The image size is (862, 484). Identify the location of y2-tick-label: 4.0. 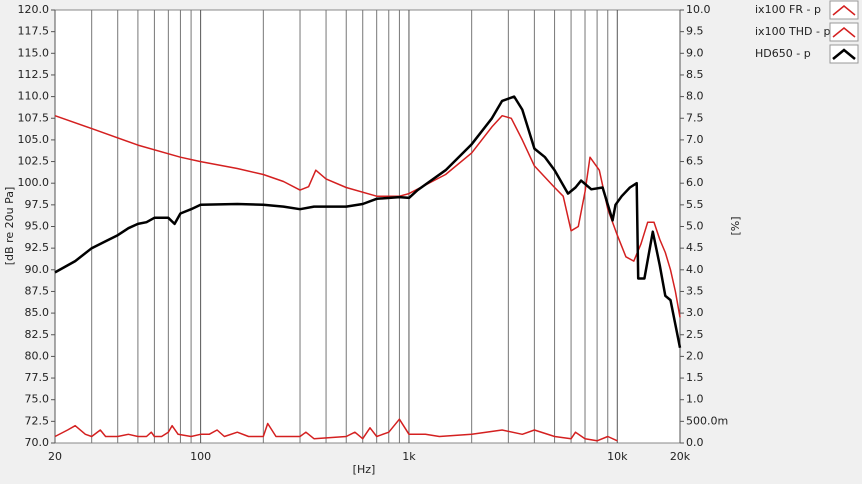
(695, 269).